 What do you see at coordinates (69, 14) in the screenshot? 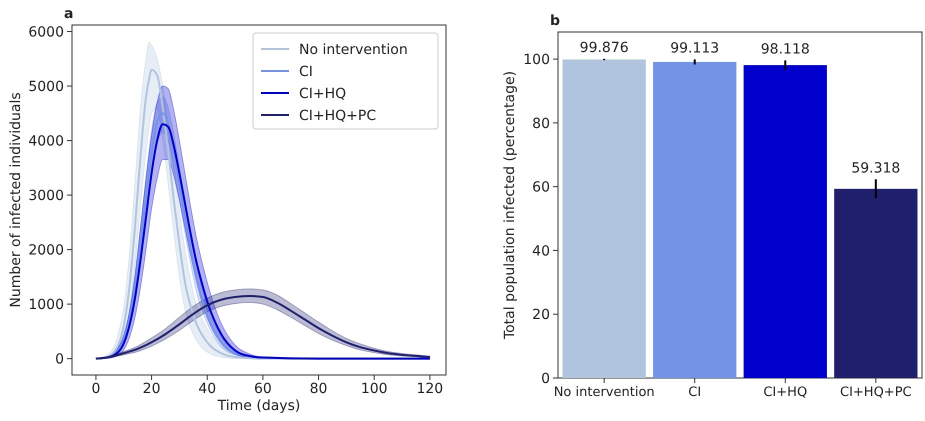
I see `chart-title: a` at bounding box center [69, 14].